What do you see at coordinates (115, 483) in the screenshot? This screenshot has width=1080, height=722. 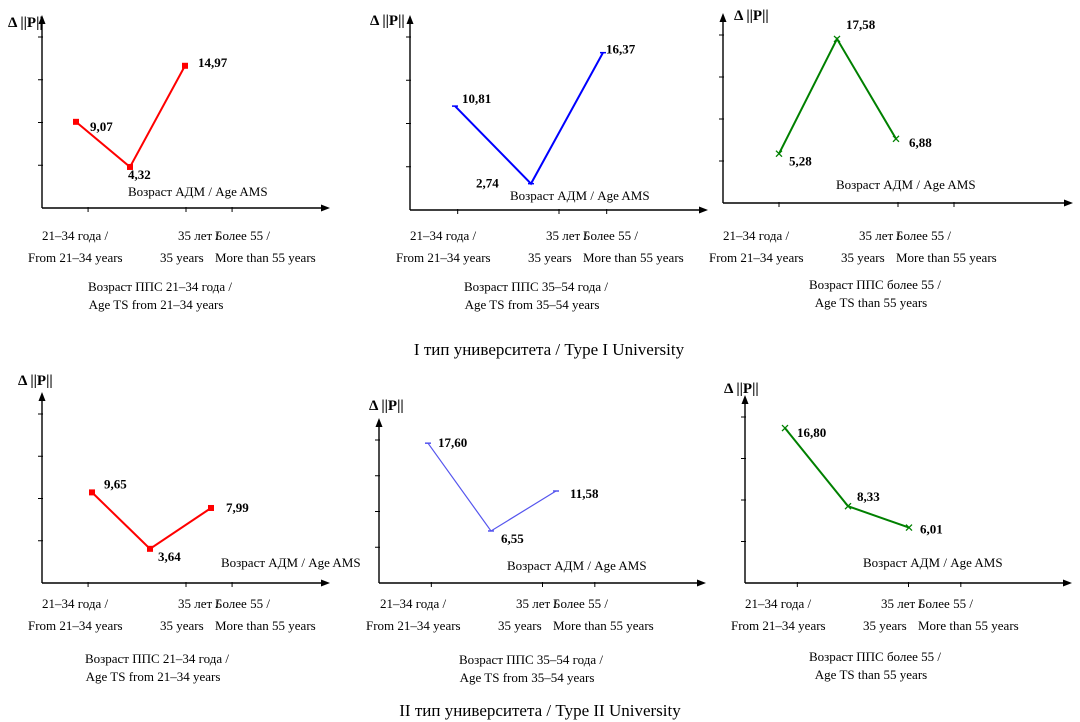 I see `data-label: 9,65` at bounding box center [115, 483].